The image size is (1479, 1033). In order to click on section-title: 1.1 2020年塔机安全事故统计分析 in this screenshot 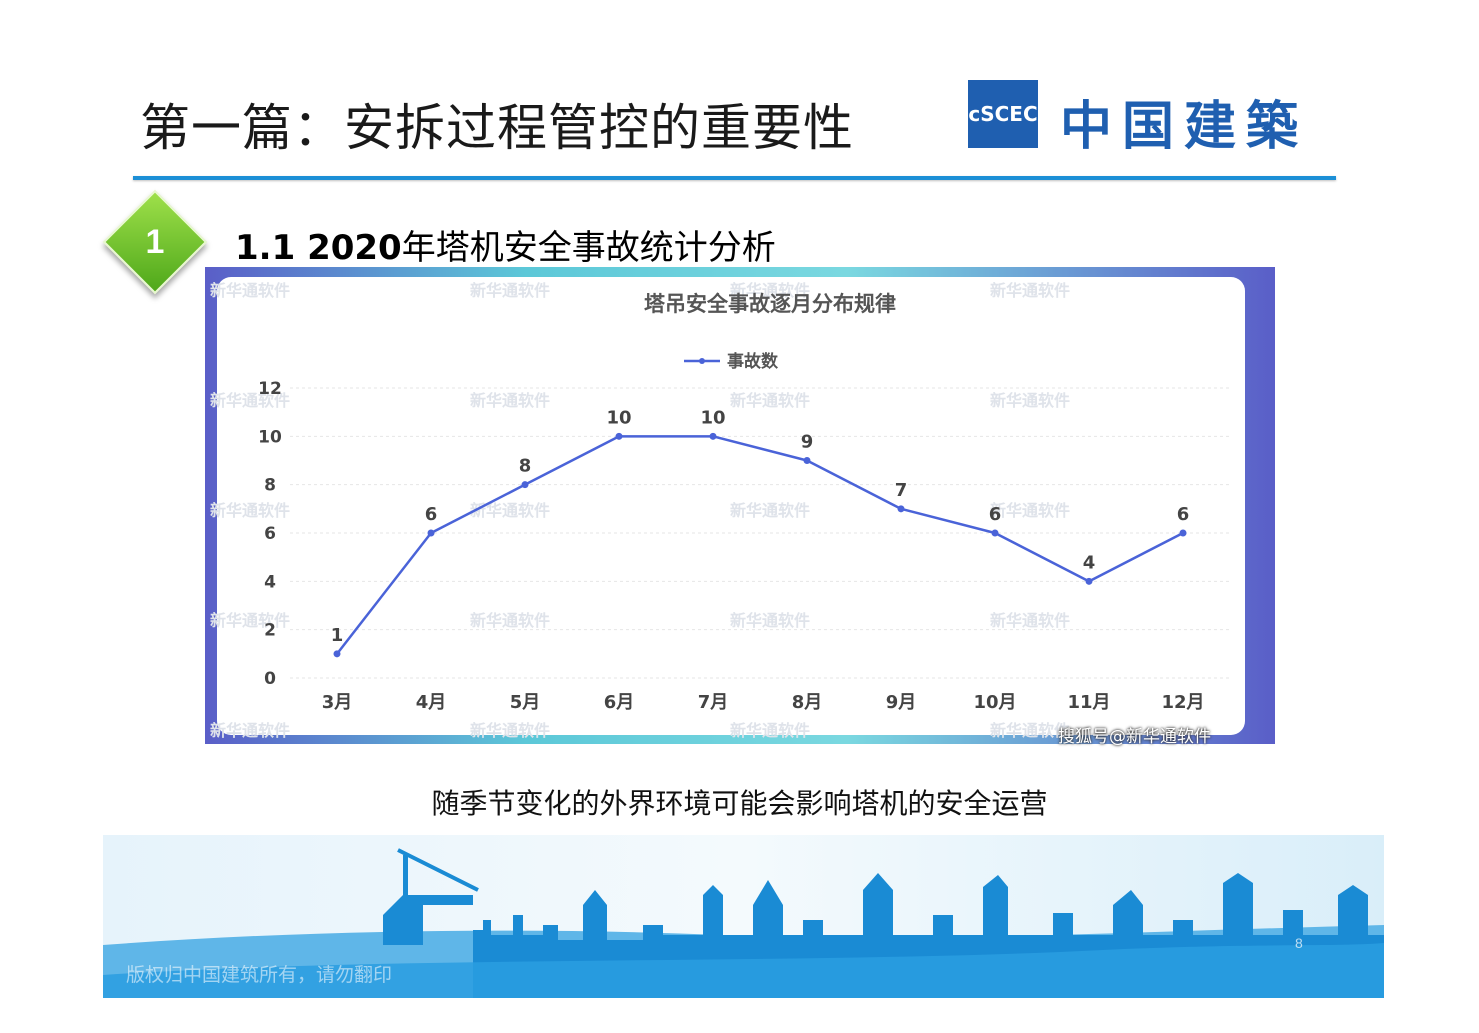, I will do `click(505, 244)`.